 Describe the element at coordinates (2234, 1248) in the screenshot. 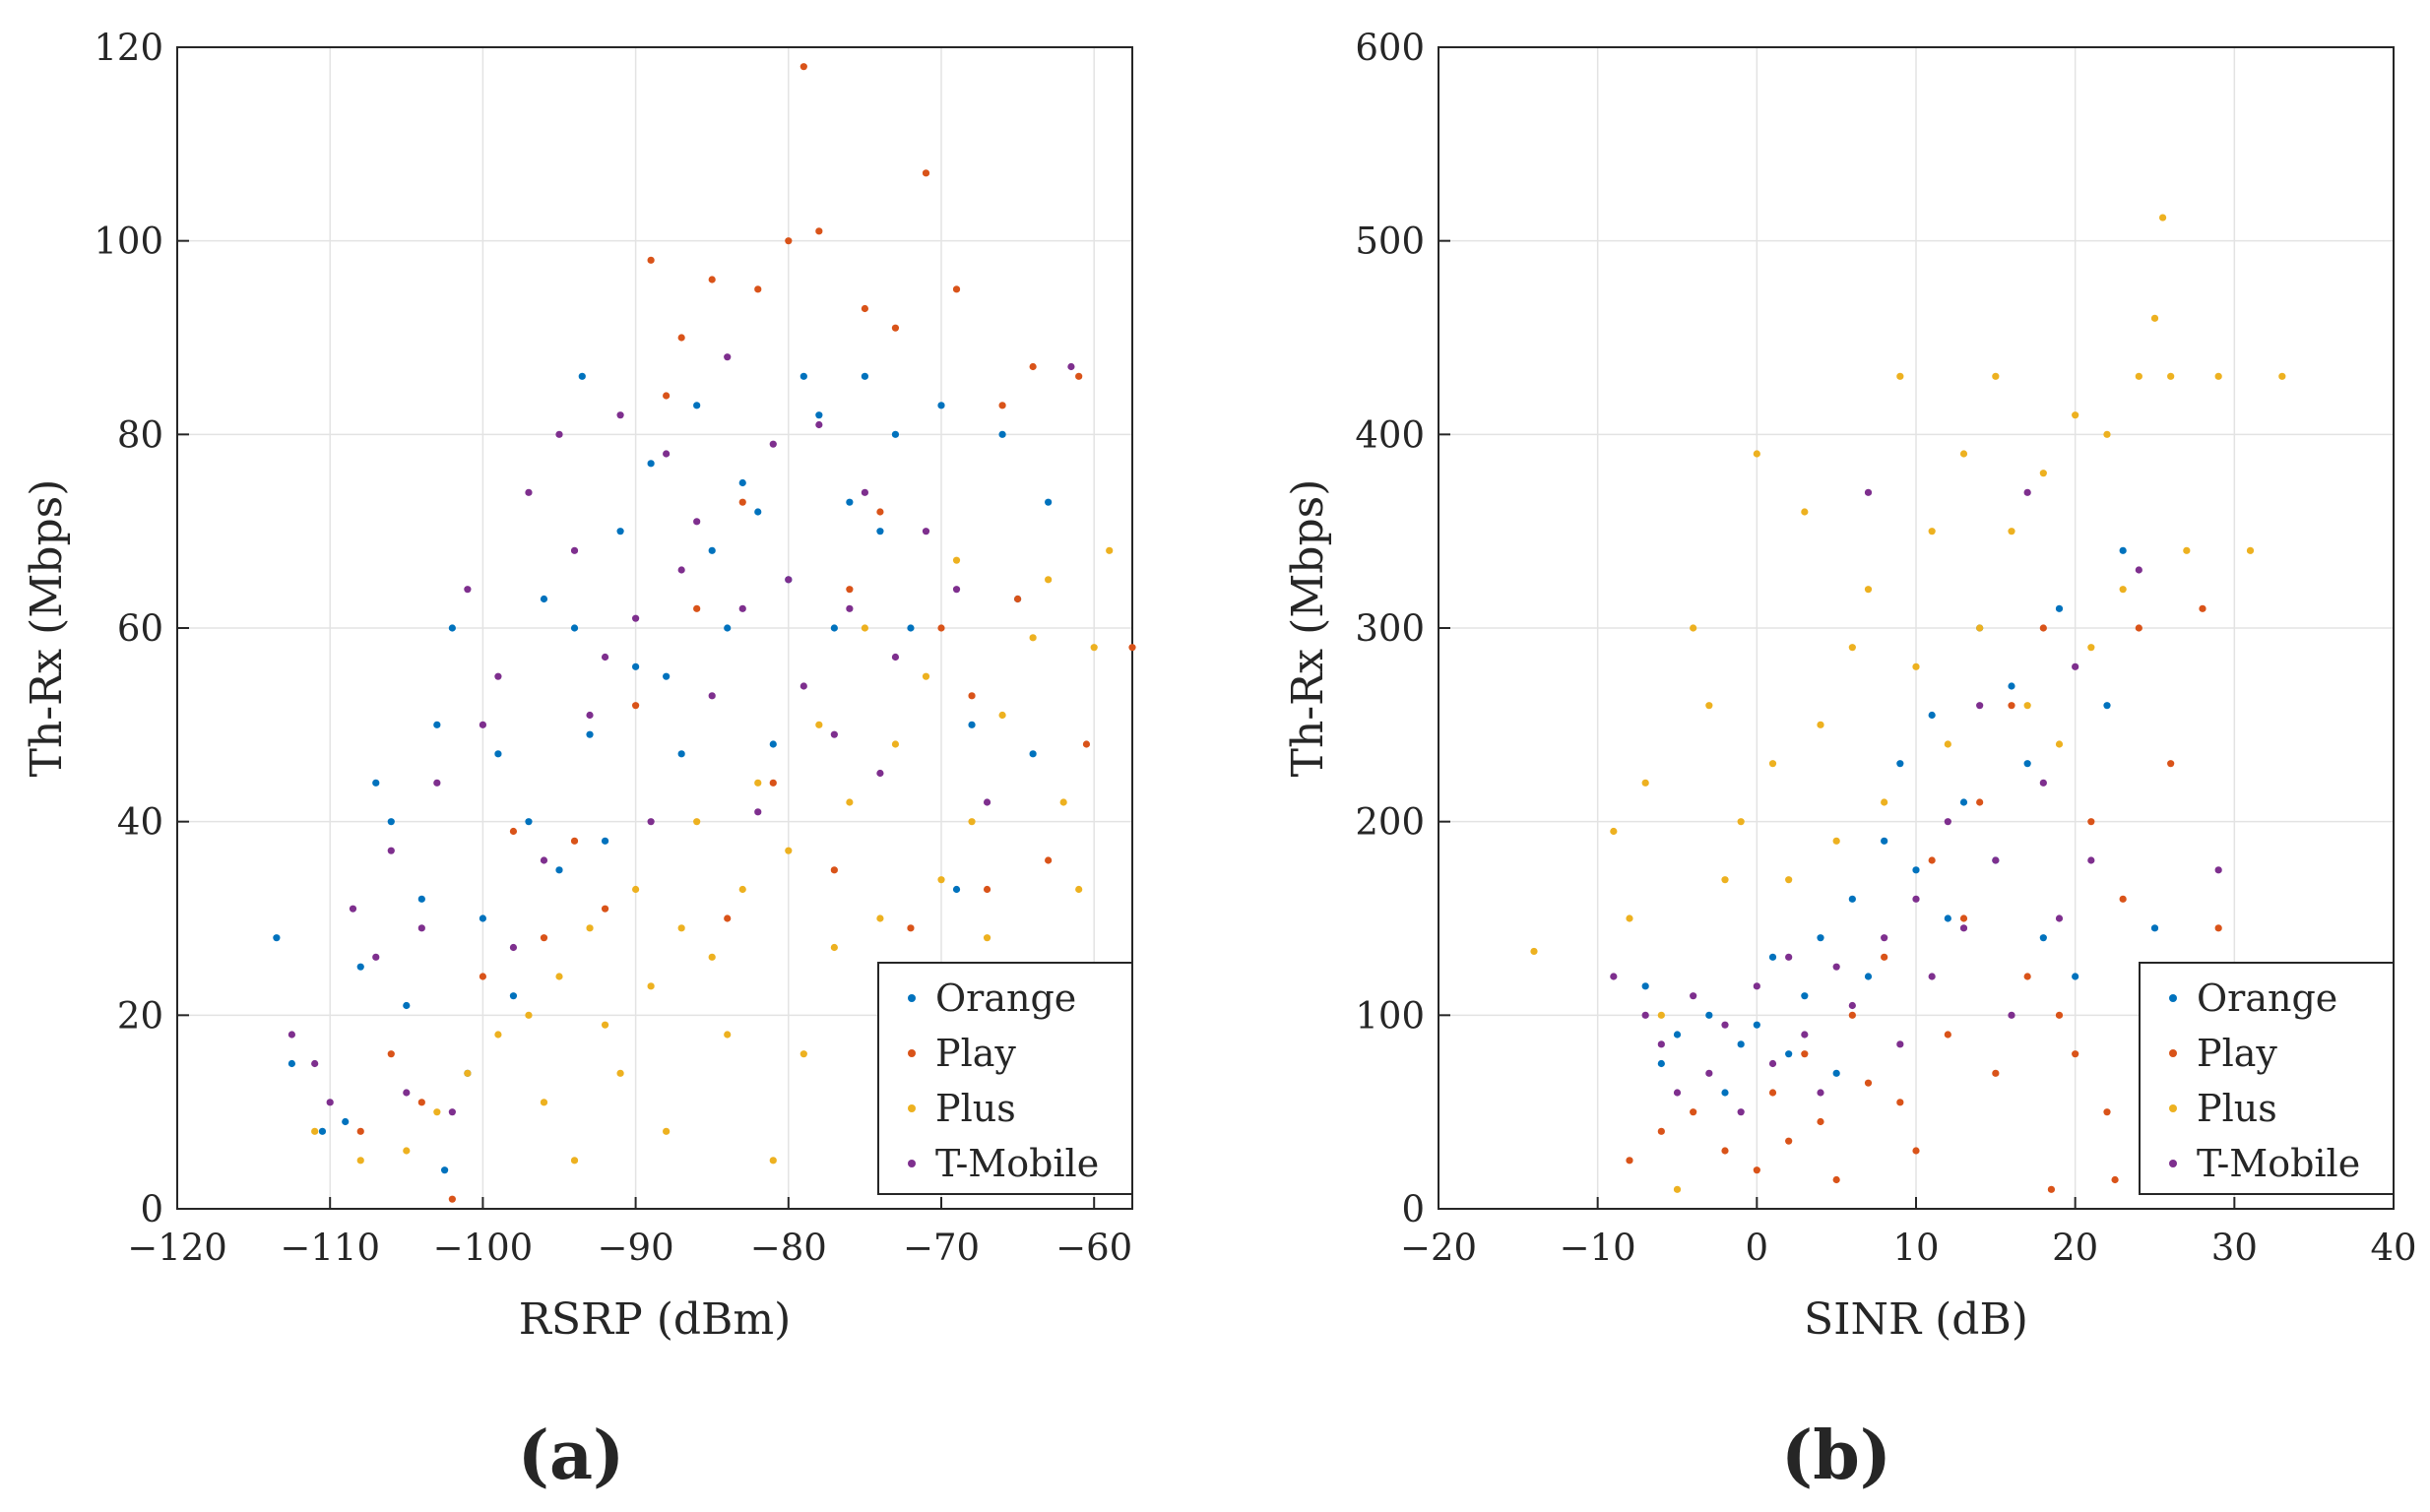

I see `panel-b-x-tick-label: 30` at that location.